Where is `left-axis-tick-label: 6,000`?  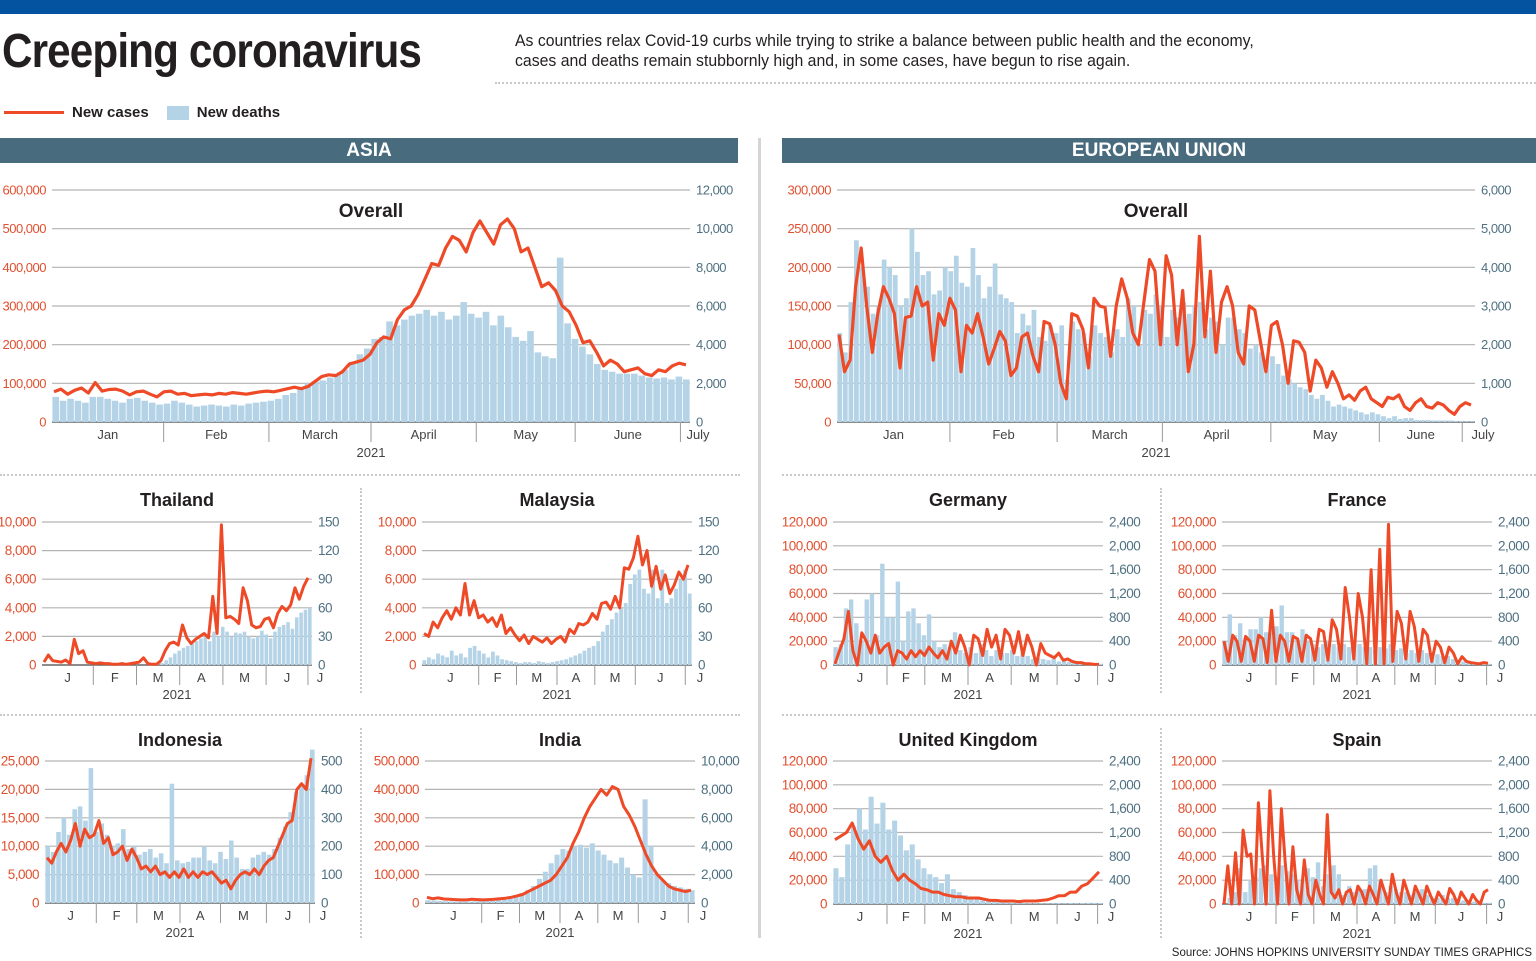
left-axis-tick-label: 6,000 is located at coordinates (20, 579).